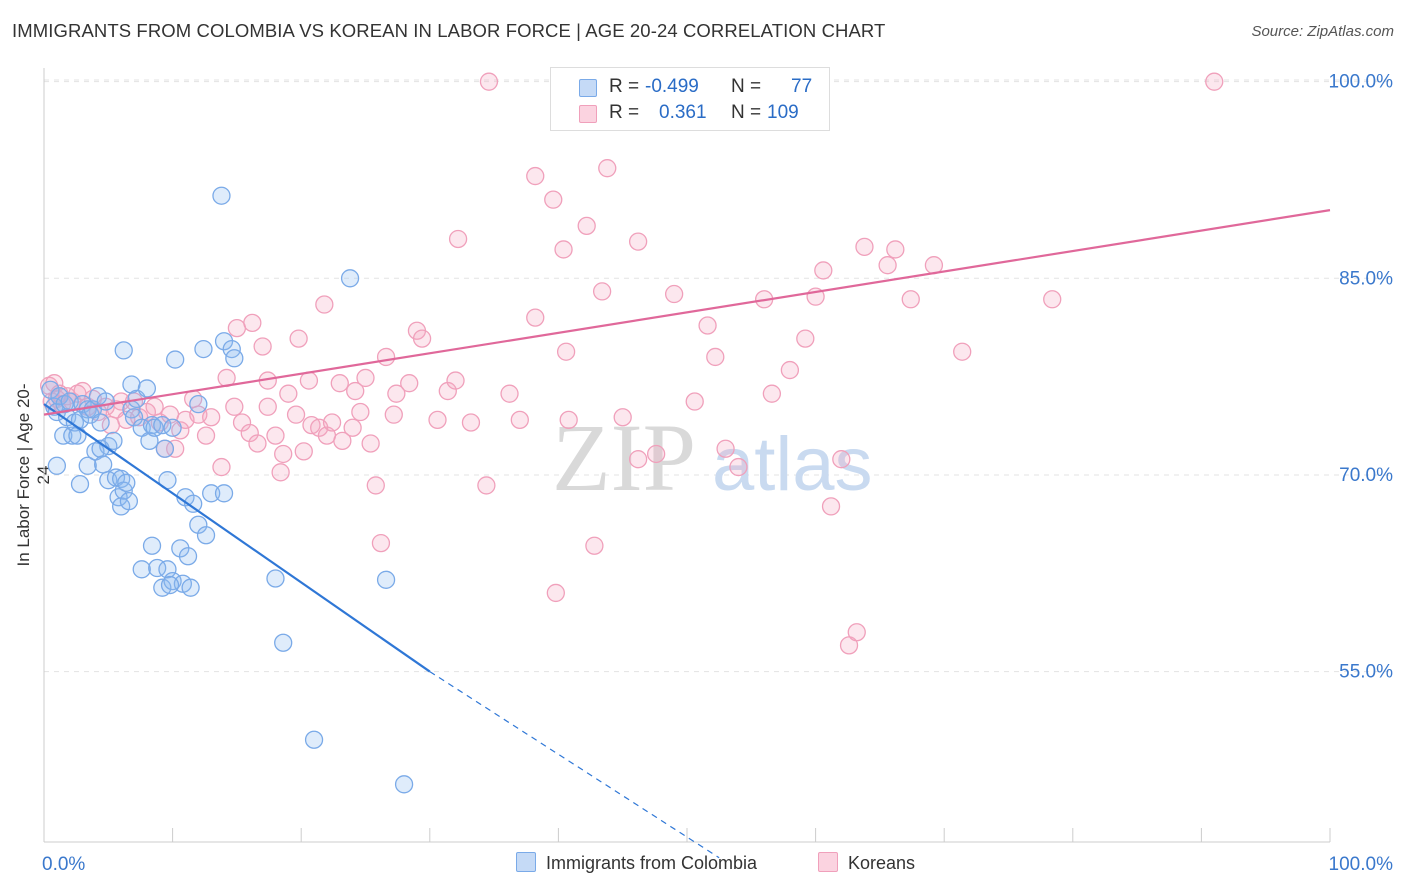  I want to click on y-tick-label: 85.0%, so click(1366, 278).